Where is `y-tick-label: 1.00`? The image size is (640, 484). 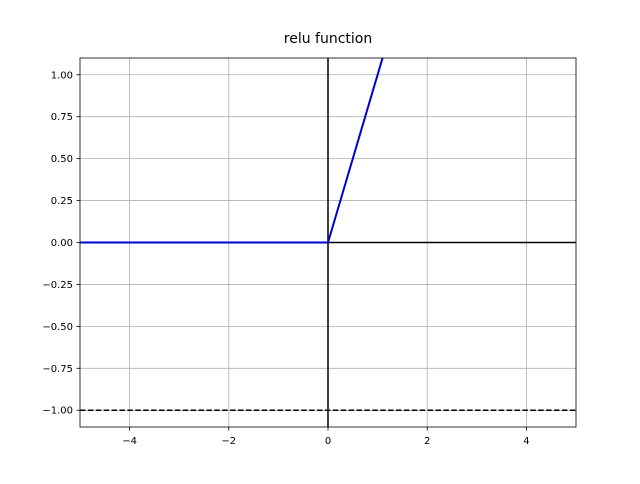
y-tick-label: 1.00 is located at coordinates (62, 75).